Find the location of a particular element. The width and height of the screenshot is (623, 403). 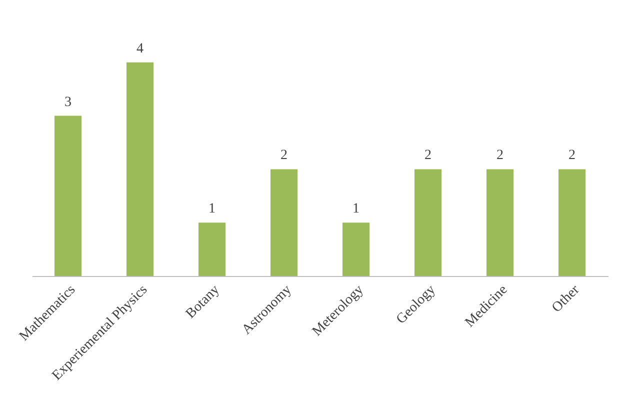

data-label: 3 is located at coordinates (68, 102).